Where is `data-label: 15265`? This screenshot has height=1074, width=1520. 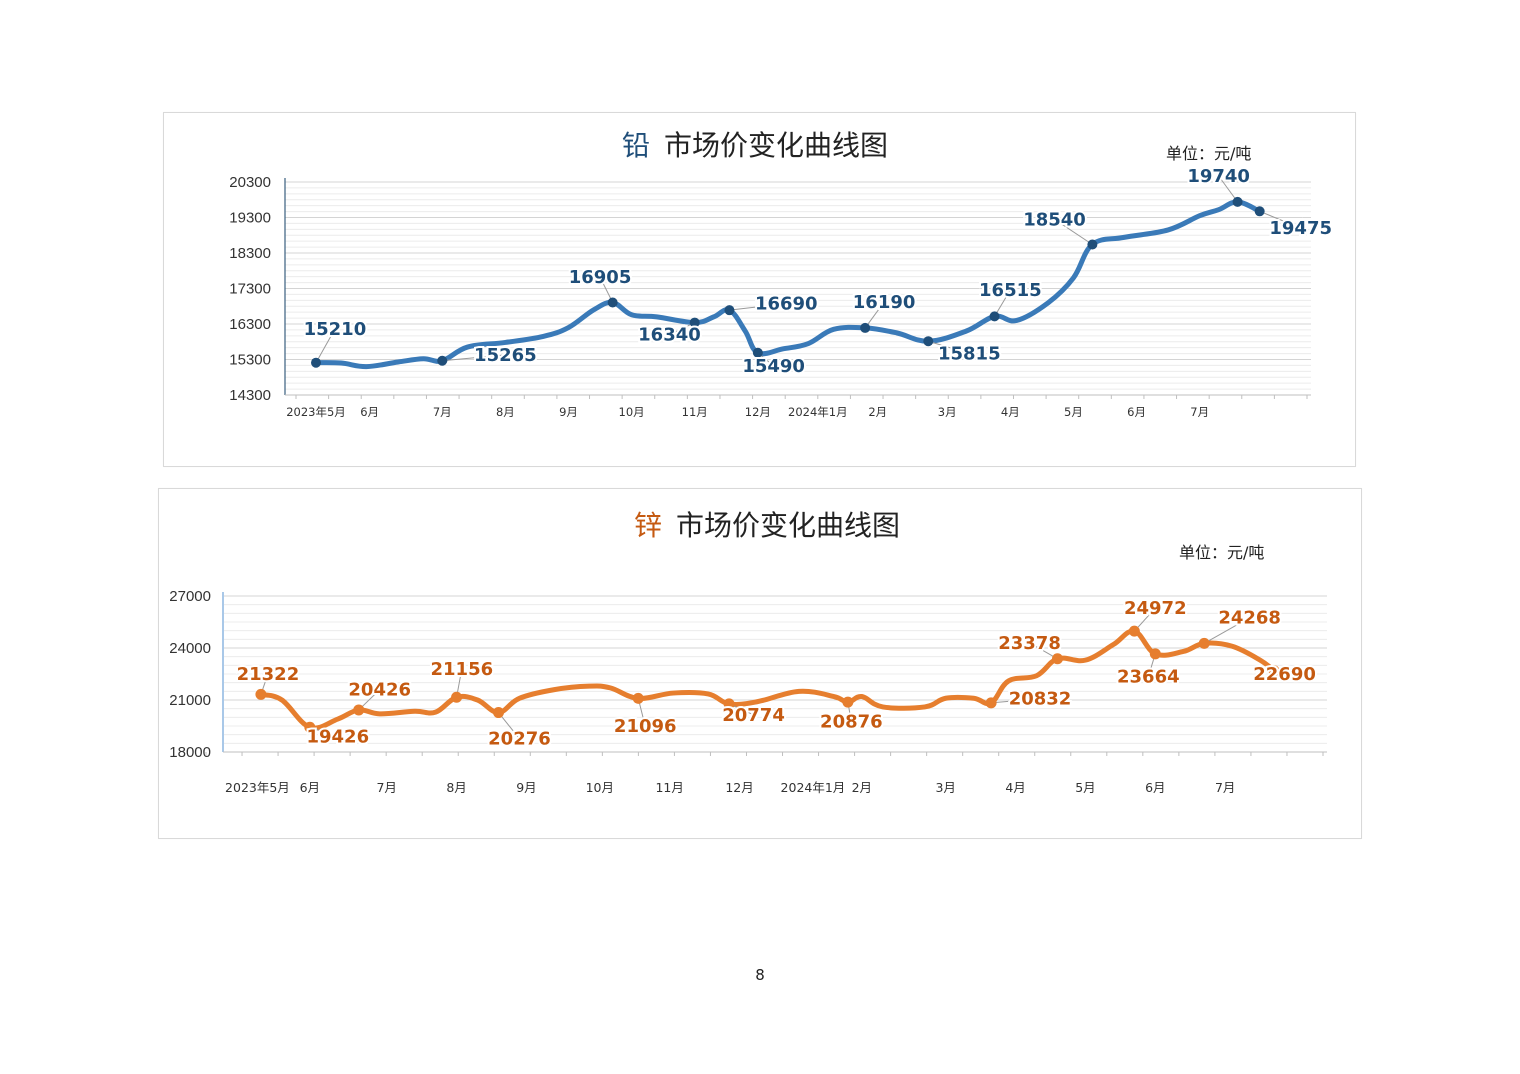 data-label: 15265 is located at coordinates (505, 355).